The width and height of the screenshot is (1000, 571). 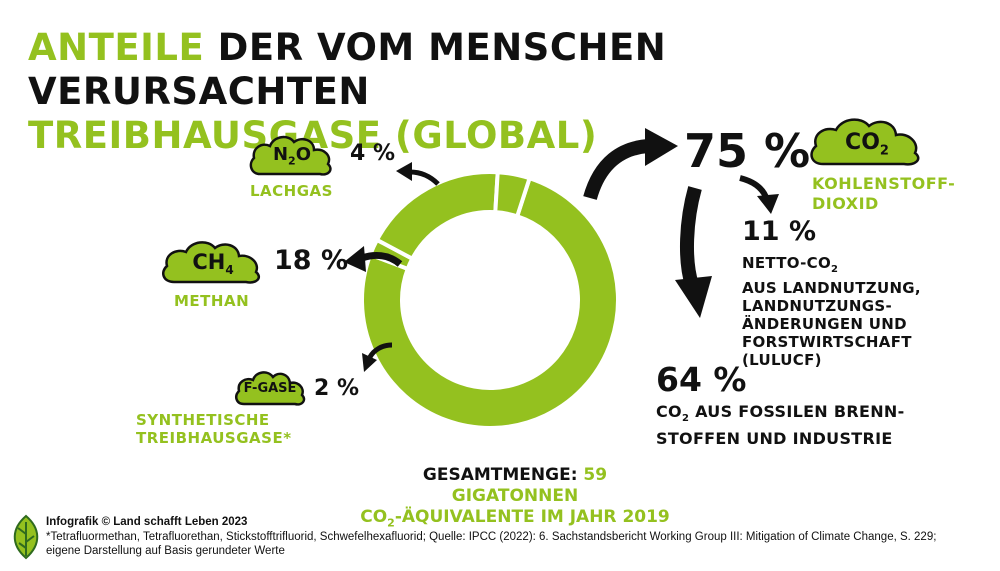 What do you see at coordinates (424, 177) in the screenshot?
I see `arrow-to-n2o` at bounding box center [424, 177].